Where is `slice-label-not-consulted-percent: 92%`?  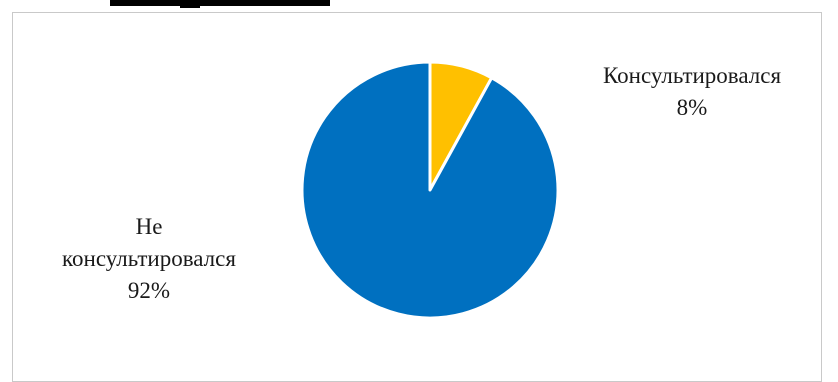
slice-label-not-consulted-percent: 92% is located at coordinates (149, 290).